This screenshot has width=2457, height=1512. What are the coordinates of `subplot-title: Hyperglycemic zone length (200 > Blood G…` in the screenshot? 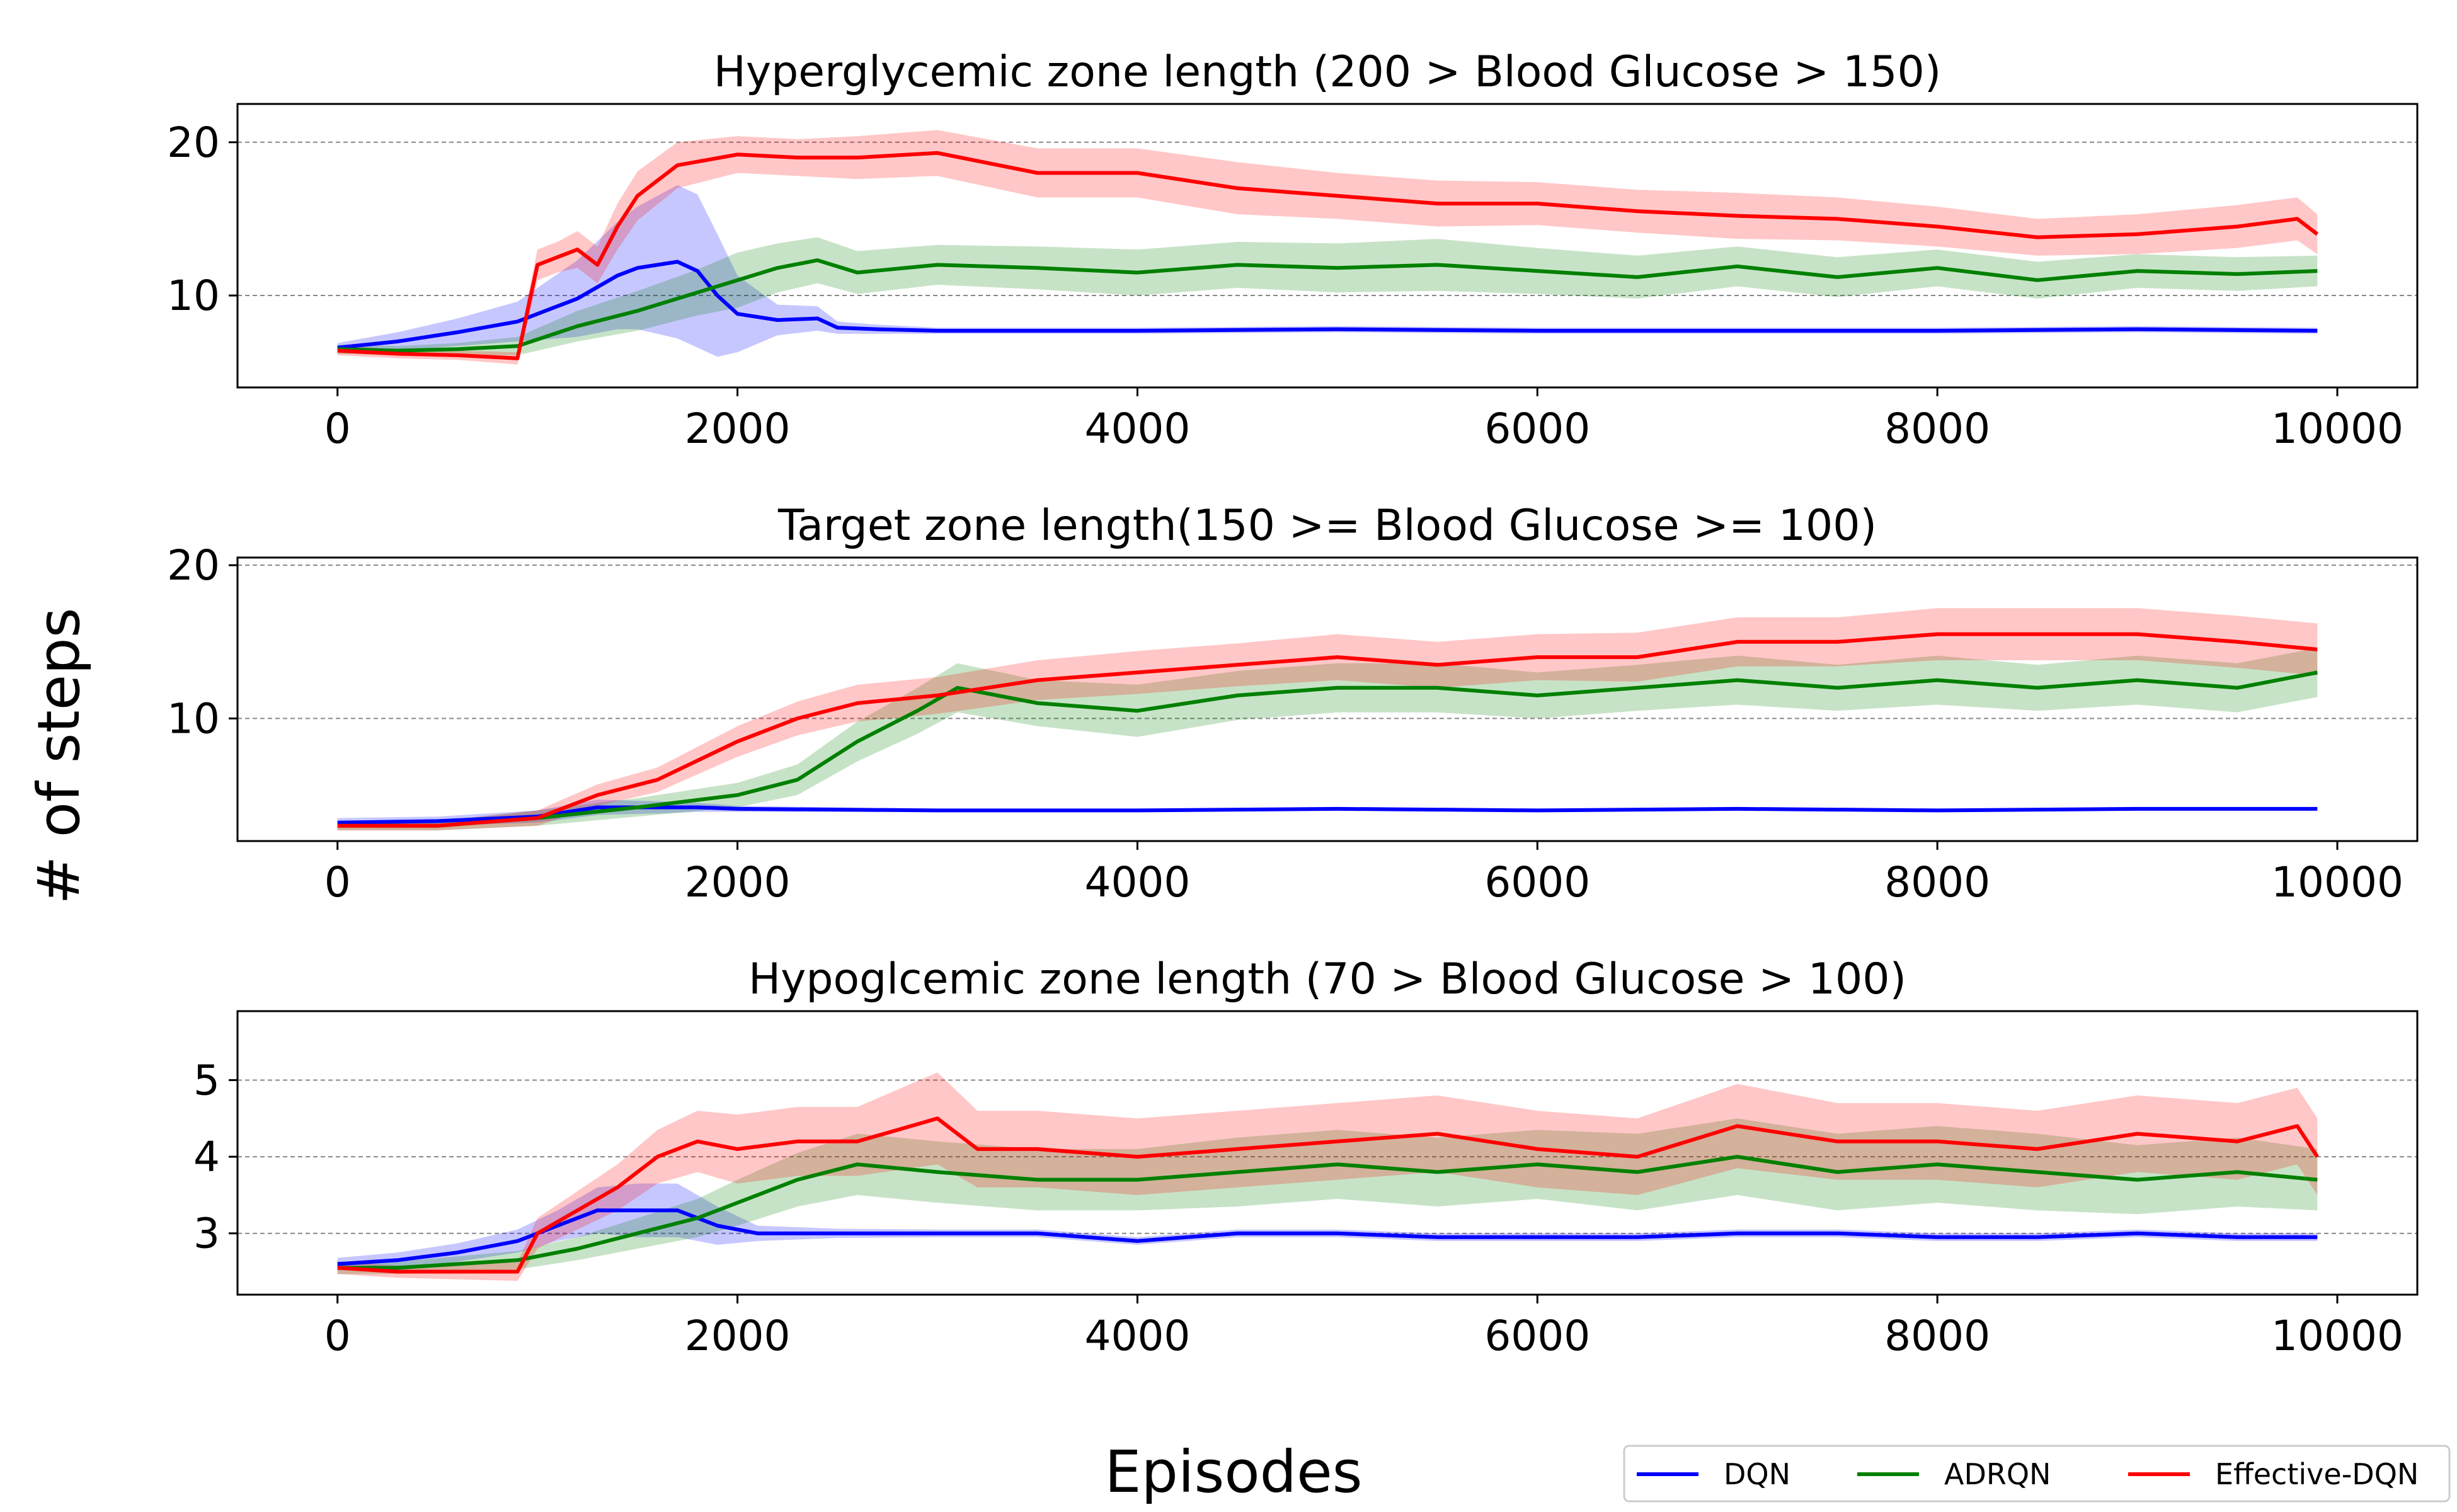 It's located at (1328, 72).